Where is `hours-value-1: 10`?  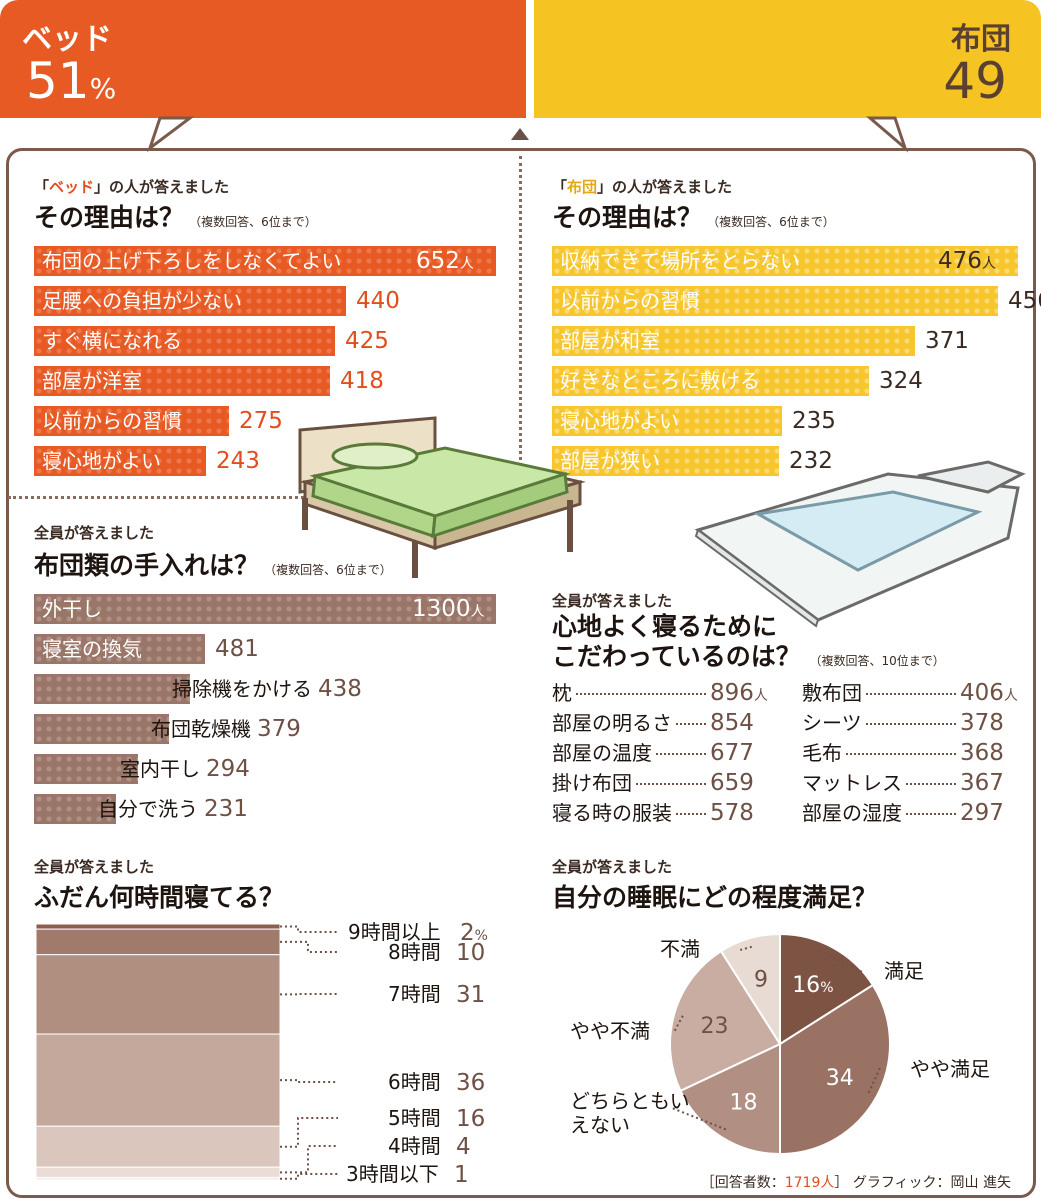 hours-value-1: 10 is located at coordinates (470, 953).